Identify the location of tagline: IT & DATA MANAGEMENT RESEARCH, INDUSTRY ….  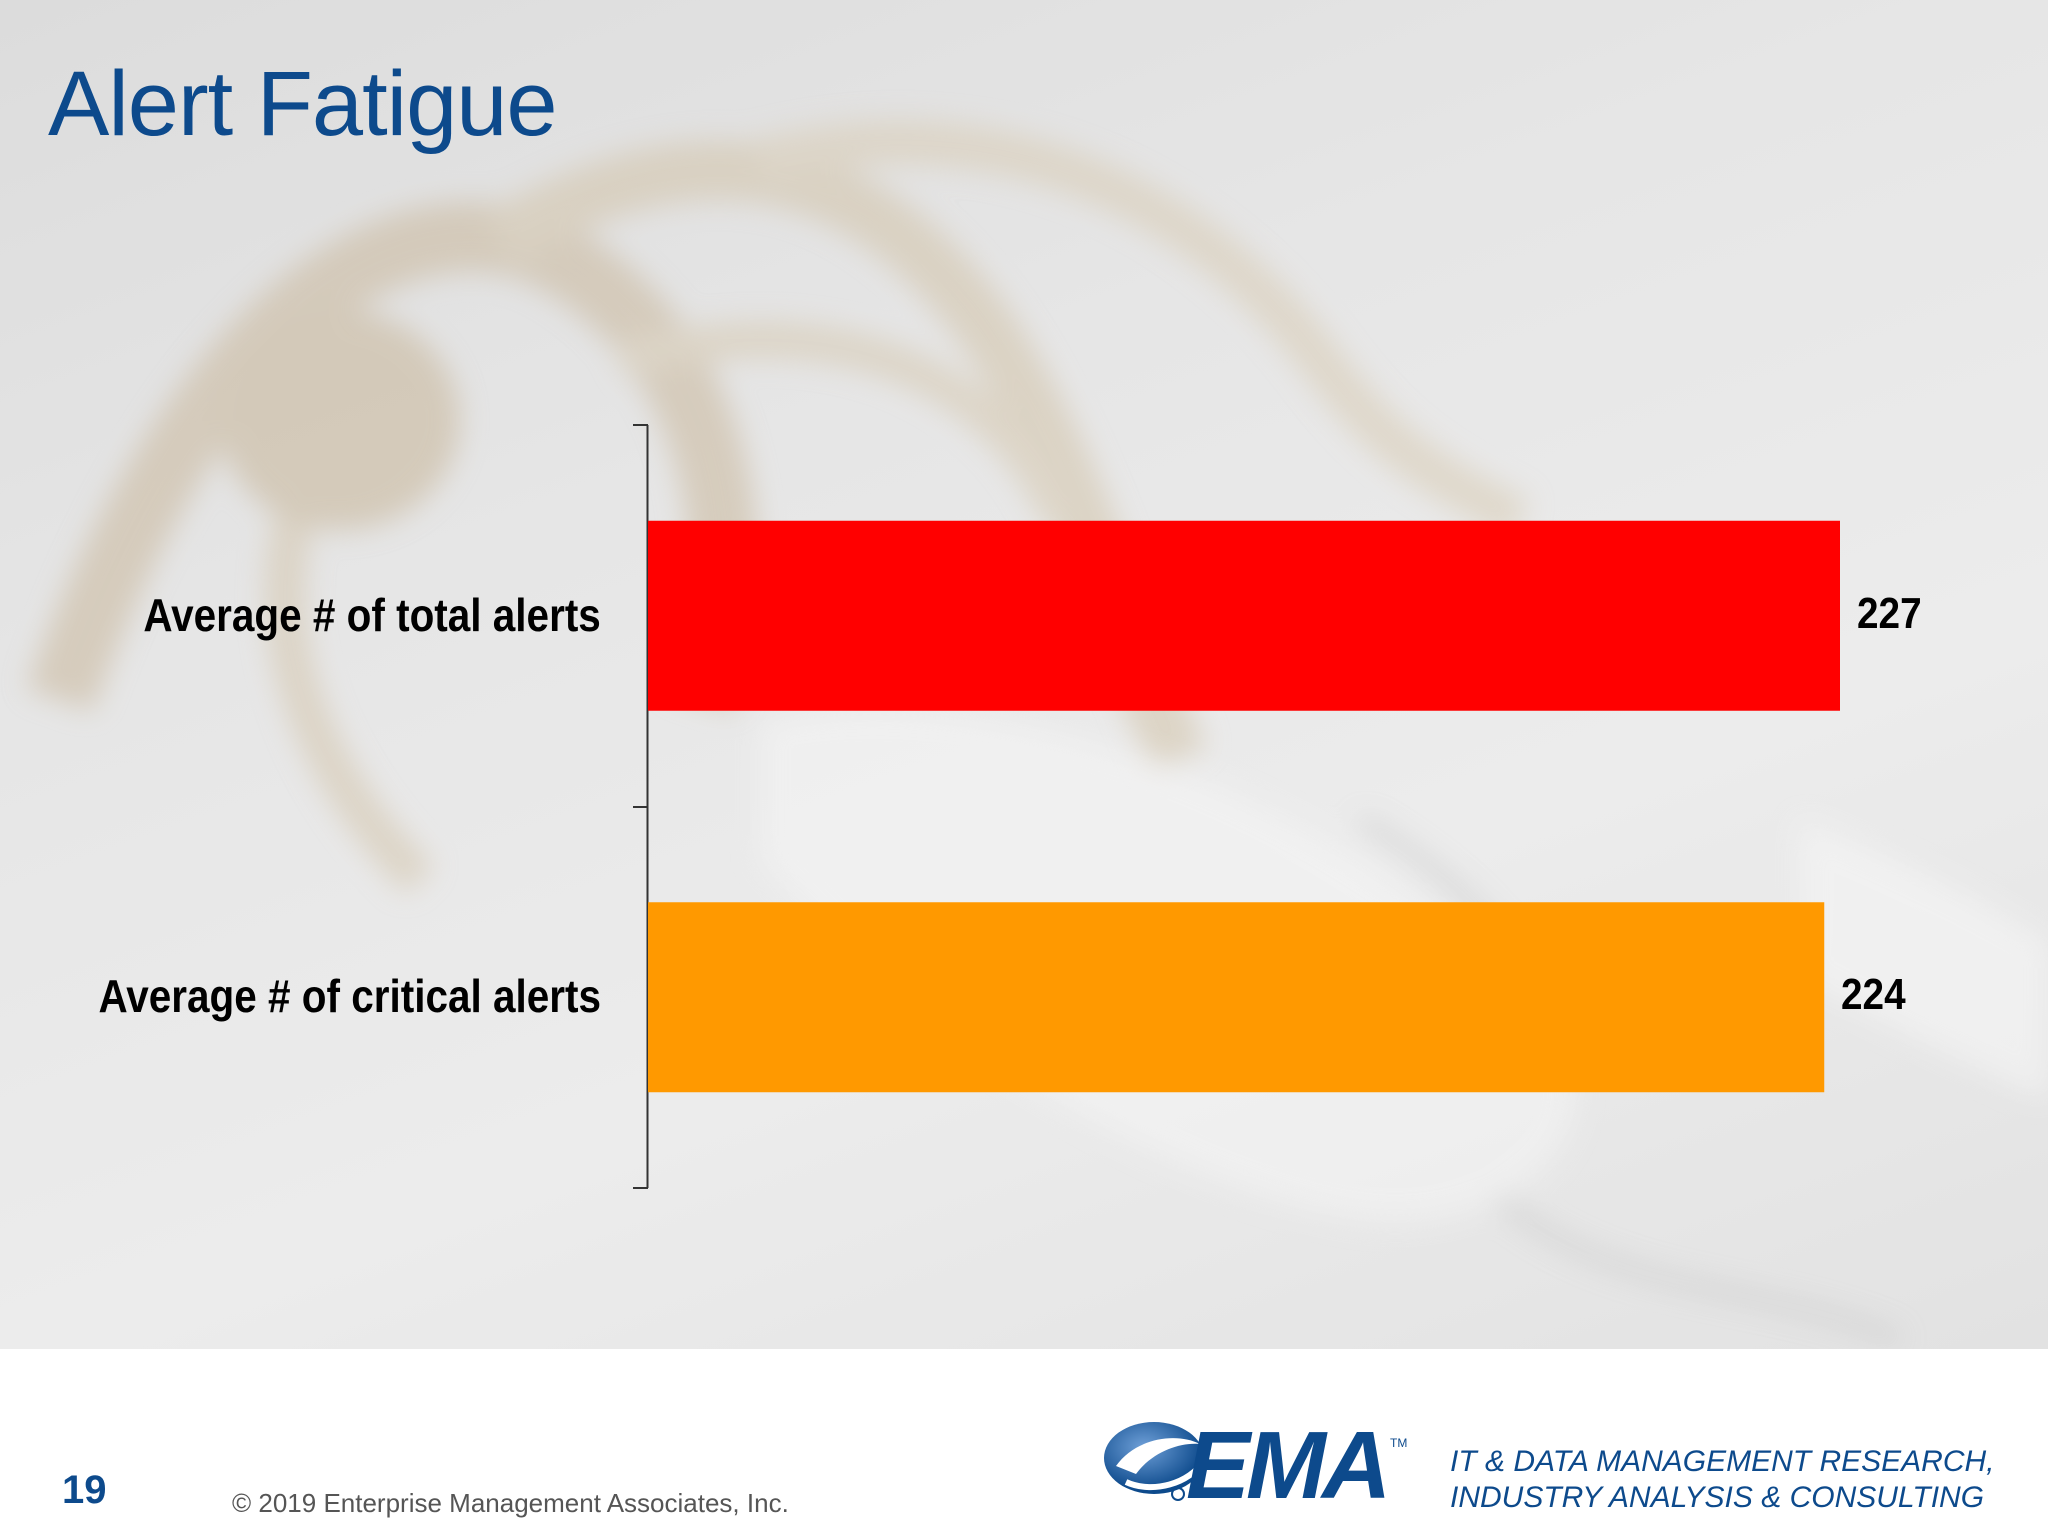
(1722, 1480).